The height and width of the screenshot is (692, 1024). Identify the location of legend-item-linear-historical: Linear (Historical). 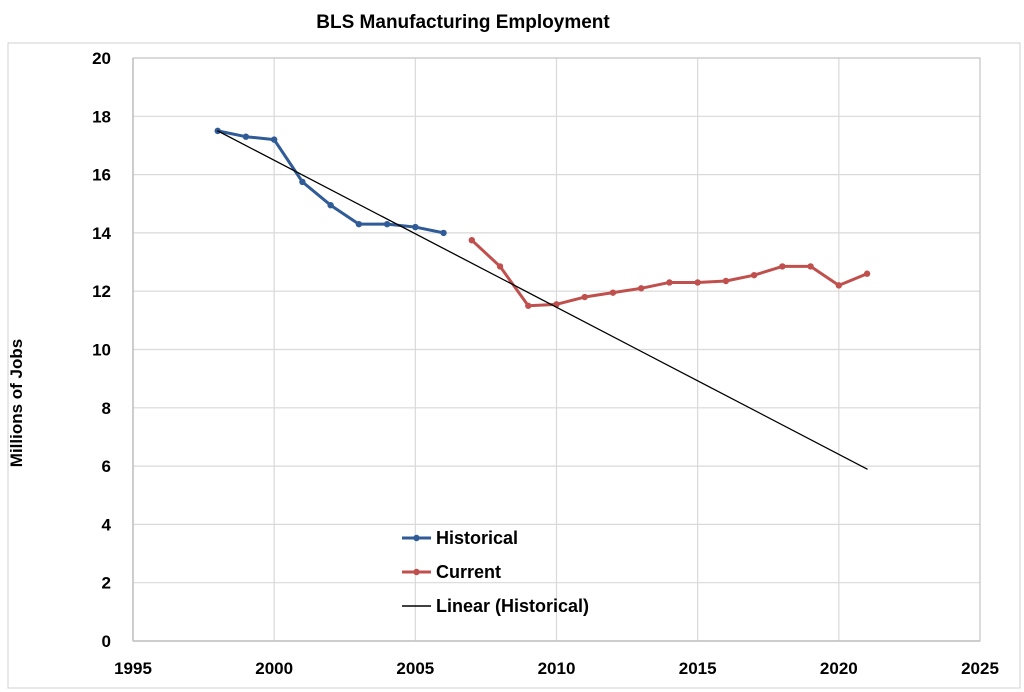
(495, 606).